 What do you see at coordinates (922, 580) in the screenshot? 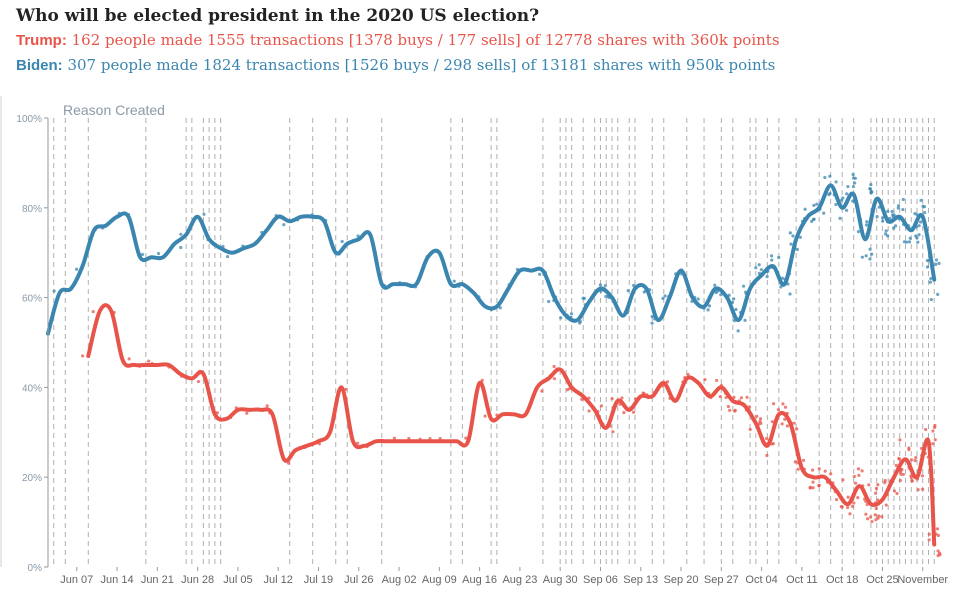
I see `x-tick-label: November` at bounding box center [922, 580].